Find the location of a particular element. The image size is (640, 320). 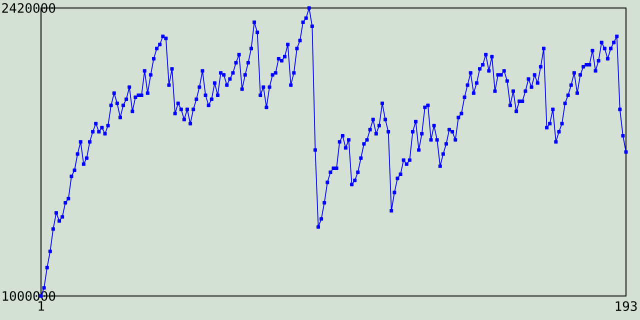

y-tick-label: 2420000 is located at coordinates (29, 8).